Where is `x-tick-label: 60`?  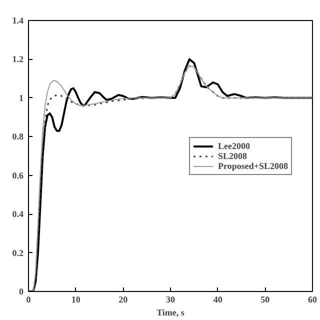
x-tick-label: 60 is located at coordinates (313, 299).